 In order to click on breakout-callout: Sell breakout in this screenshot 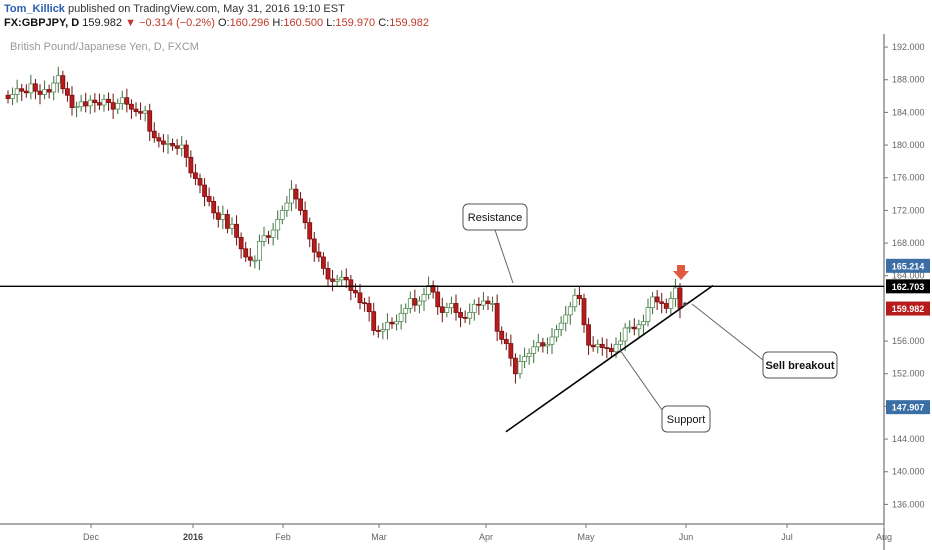, I will do `click(764, 341)`.